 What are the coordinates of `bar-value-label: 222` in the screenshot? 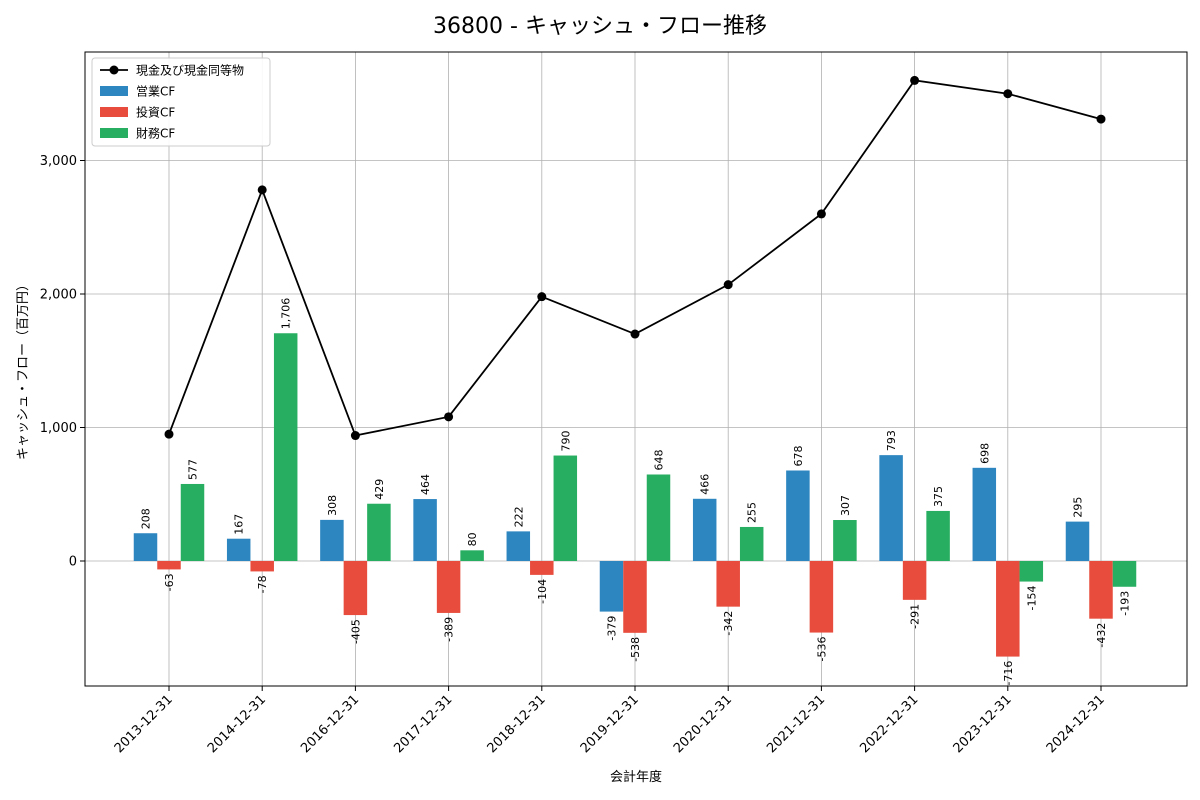 It's located at (518, 516).